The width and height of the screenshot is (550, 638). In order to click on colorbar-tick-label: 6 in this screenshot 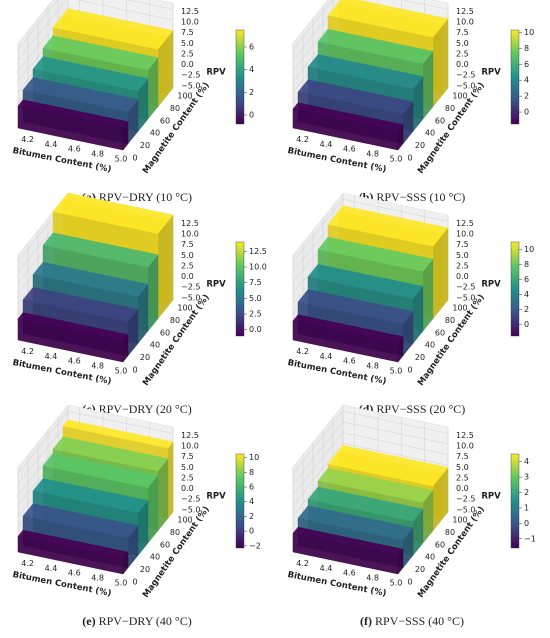, I will do `click(251, 487)`.